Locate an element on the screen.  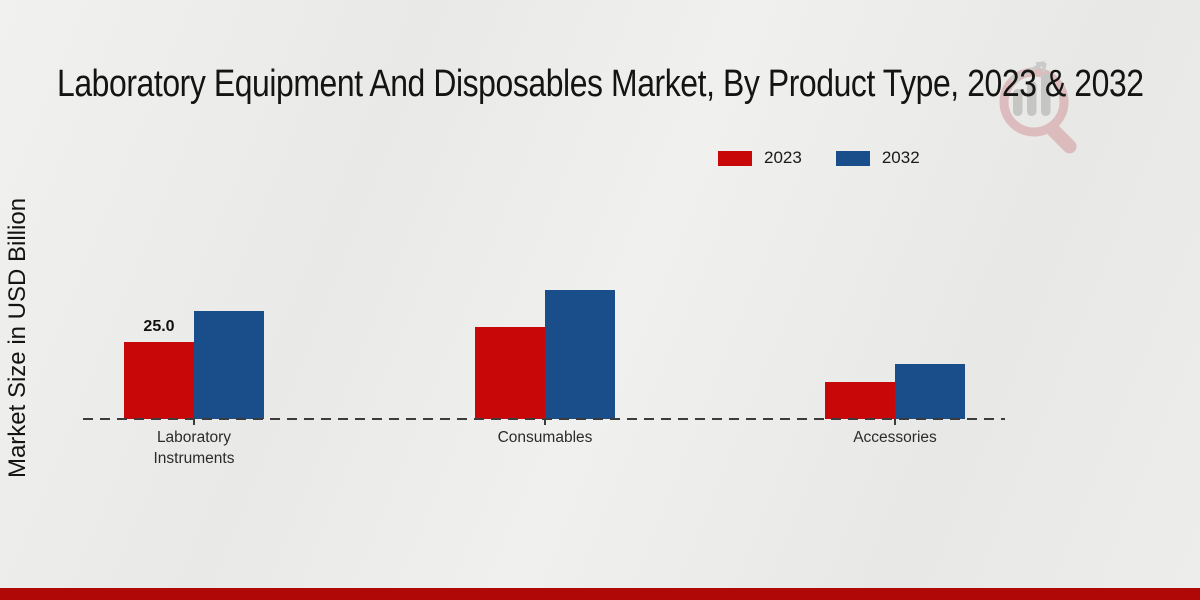
legend-item-2023: 2023 is located at coordinates (760, 158).